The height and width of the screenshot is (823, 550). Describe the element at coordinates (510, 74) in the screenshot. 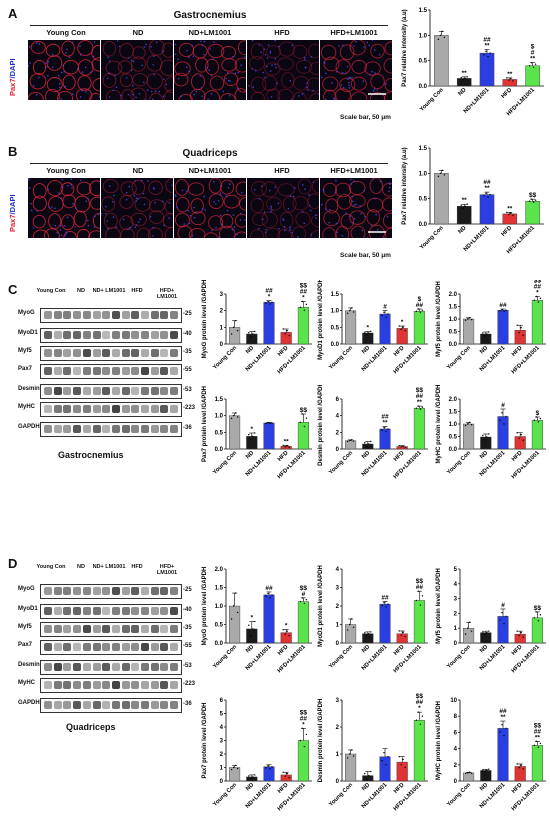

I see `significance-mark: **` at that location.